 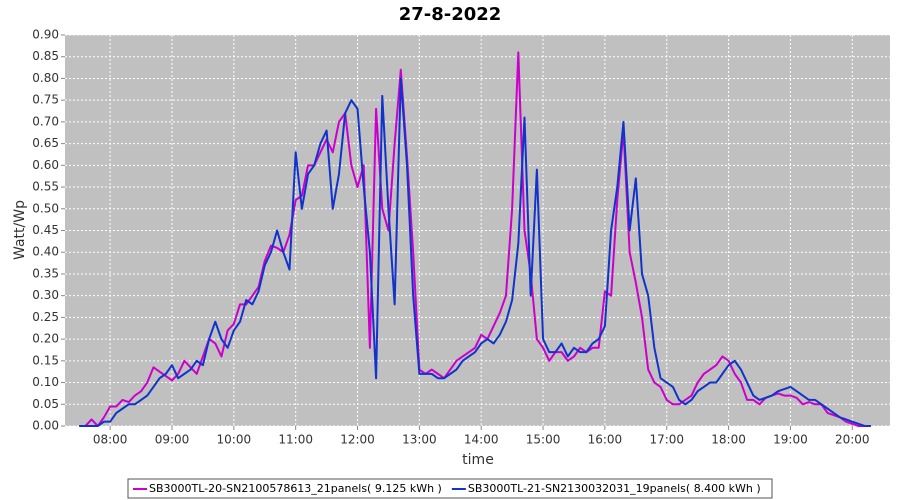 I want to click on y-tick-label: 0.45, so click(x=45, y=230).